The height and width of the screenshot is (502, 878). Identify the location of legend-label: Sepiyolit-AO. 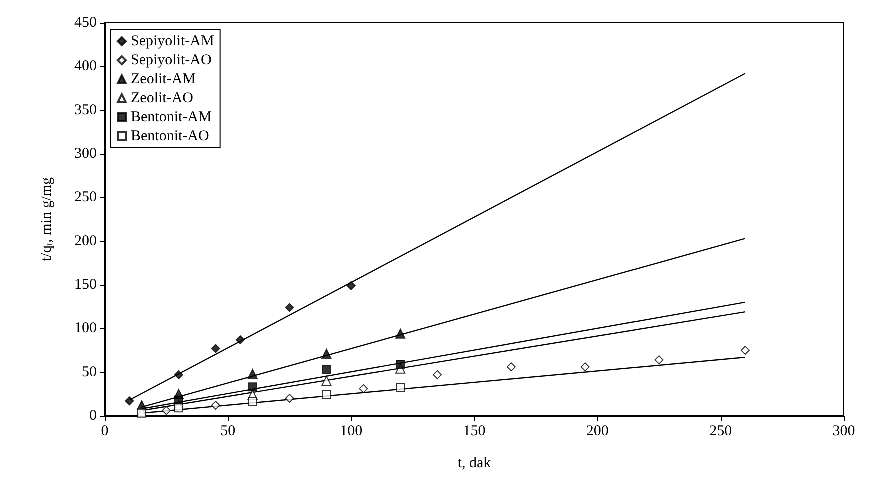
(171, 60).